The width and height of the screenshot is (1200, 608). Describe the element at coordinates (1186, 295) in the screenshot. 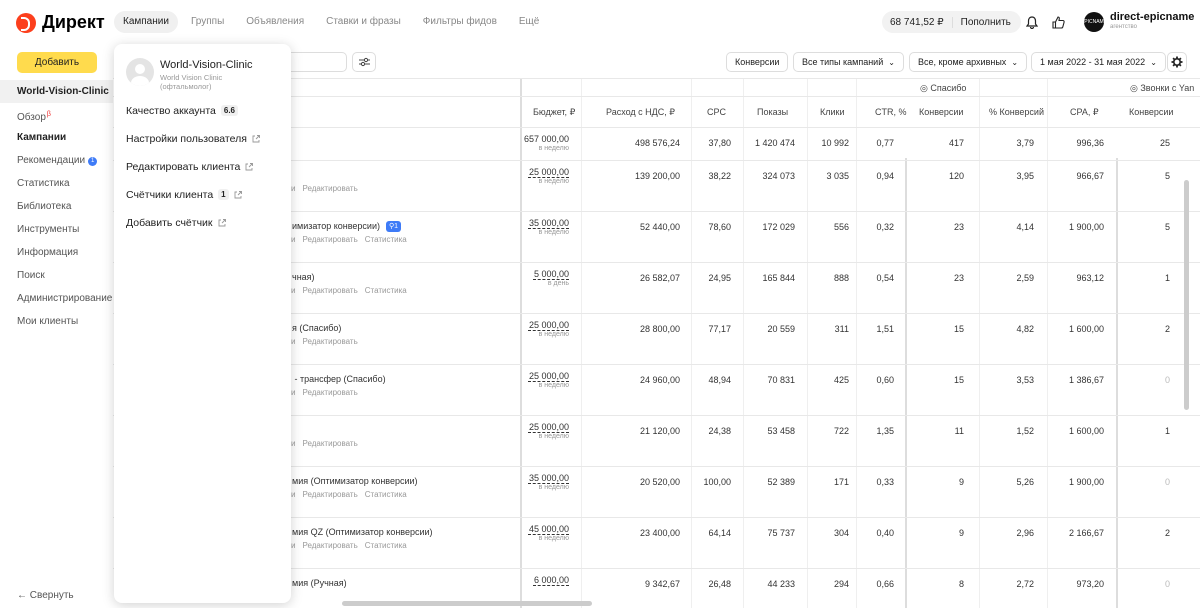

I see `vertical-scrollbar` at that location.